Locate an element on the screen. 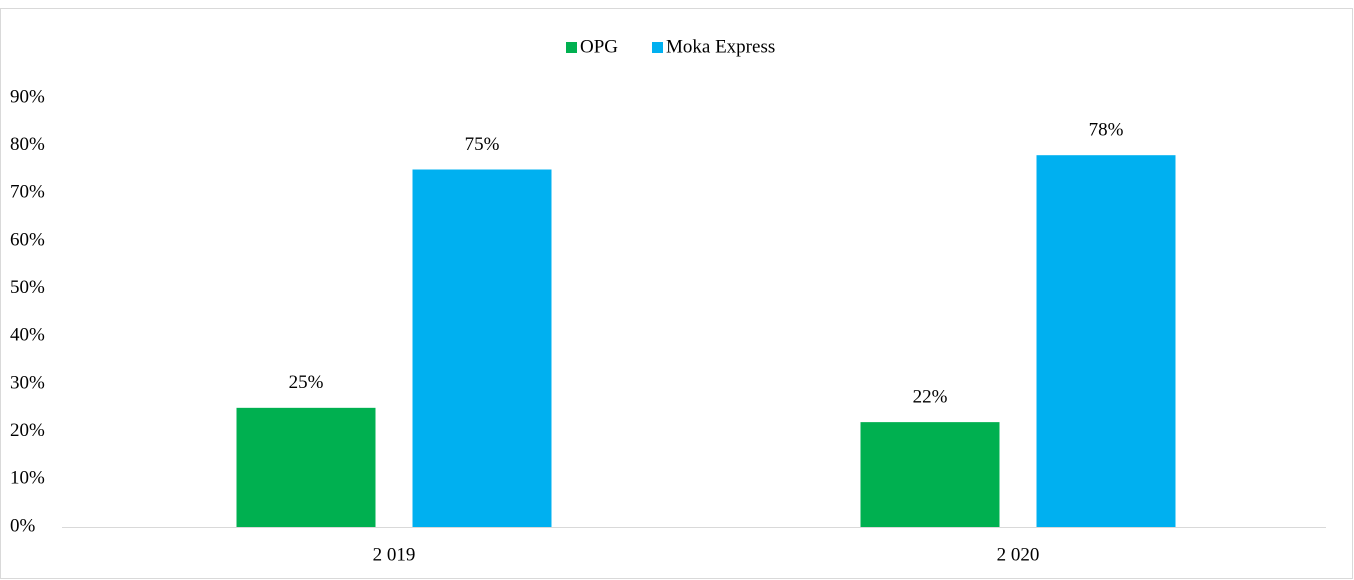 This screenshot has height=580, width=1354. y-tick-label: 60% is located at coordinates (27, 239).